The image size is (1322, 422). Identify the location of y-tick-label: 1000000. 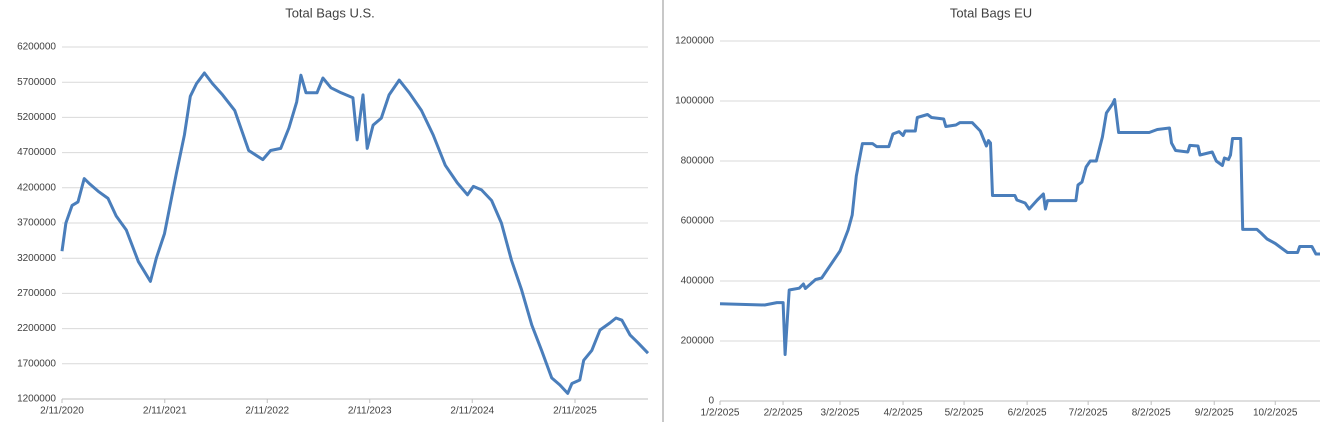
(694, 101).